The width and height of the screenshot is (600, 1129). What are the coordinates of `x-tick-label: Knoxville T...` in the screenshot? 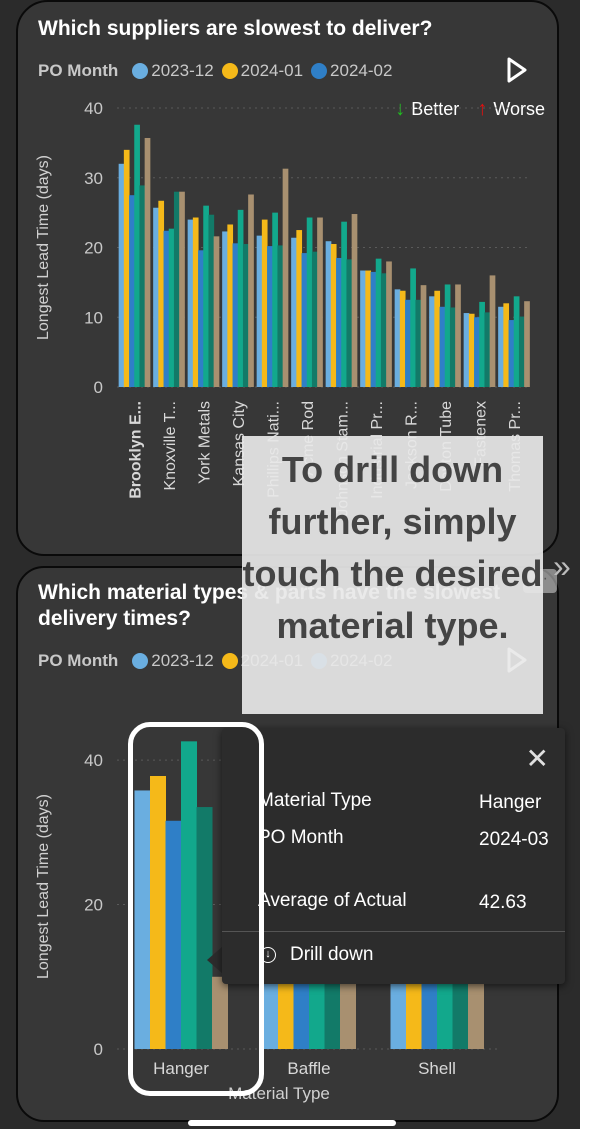 It's located at (170, 446).